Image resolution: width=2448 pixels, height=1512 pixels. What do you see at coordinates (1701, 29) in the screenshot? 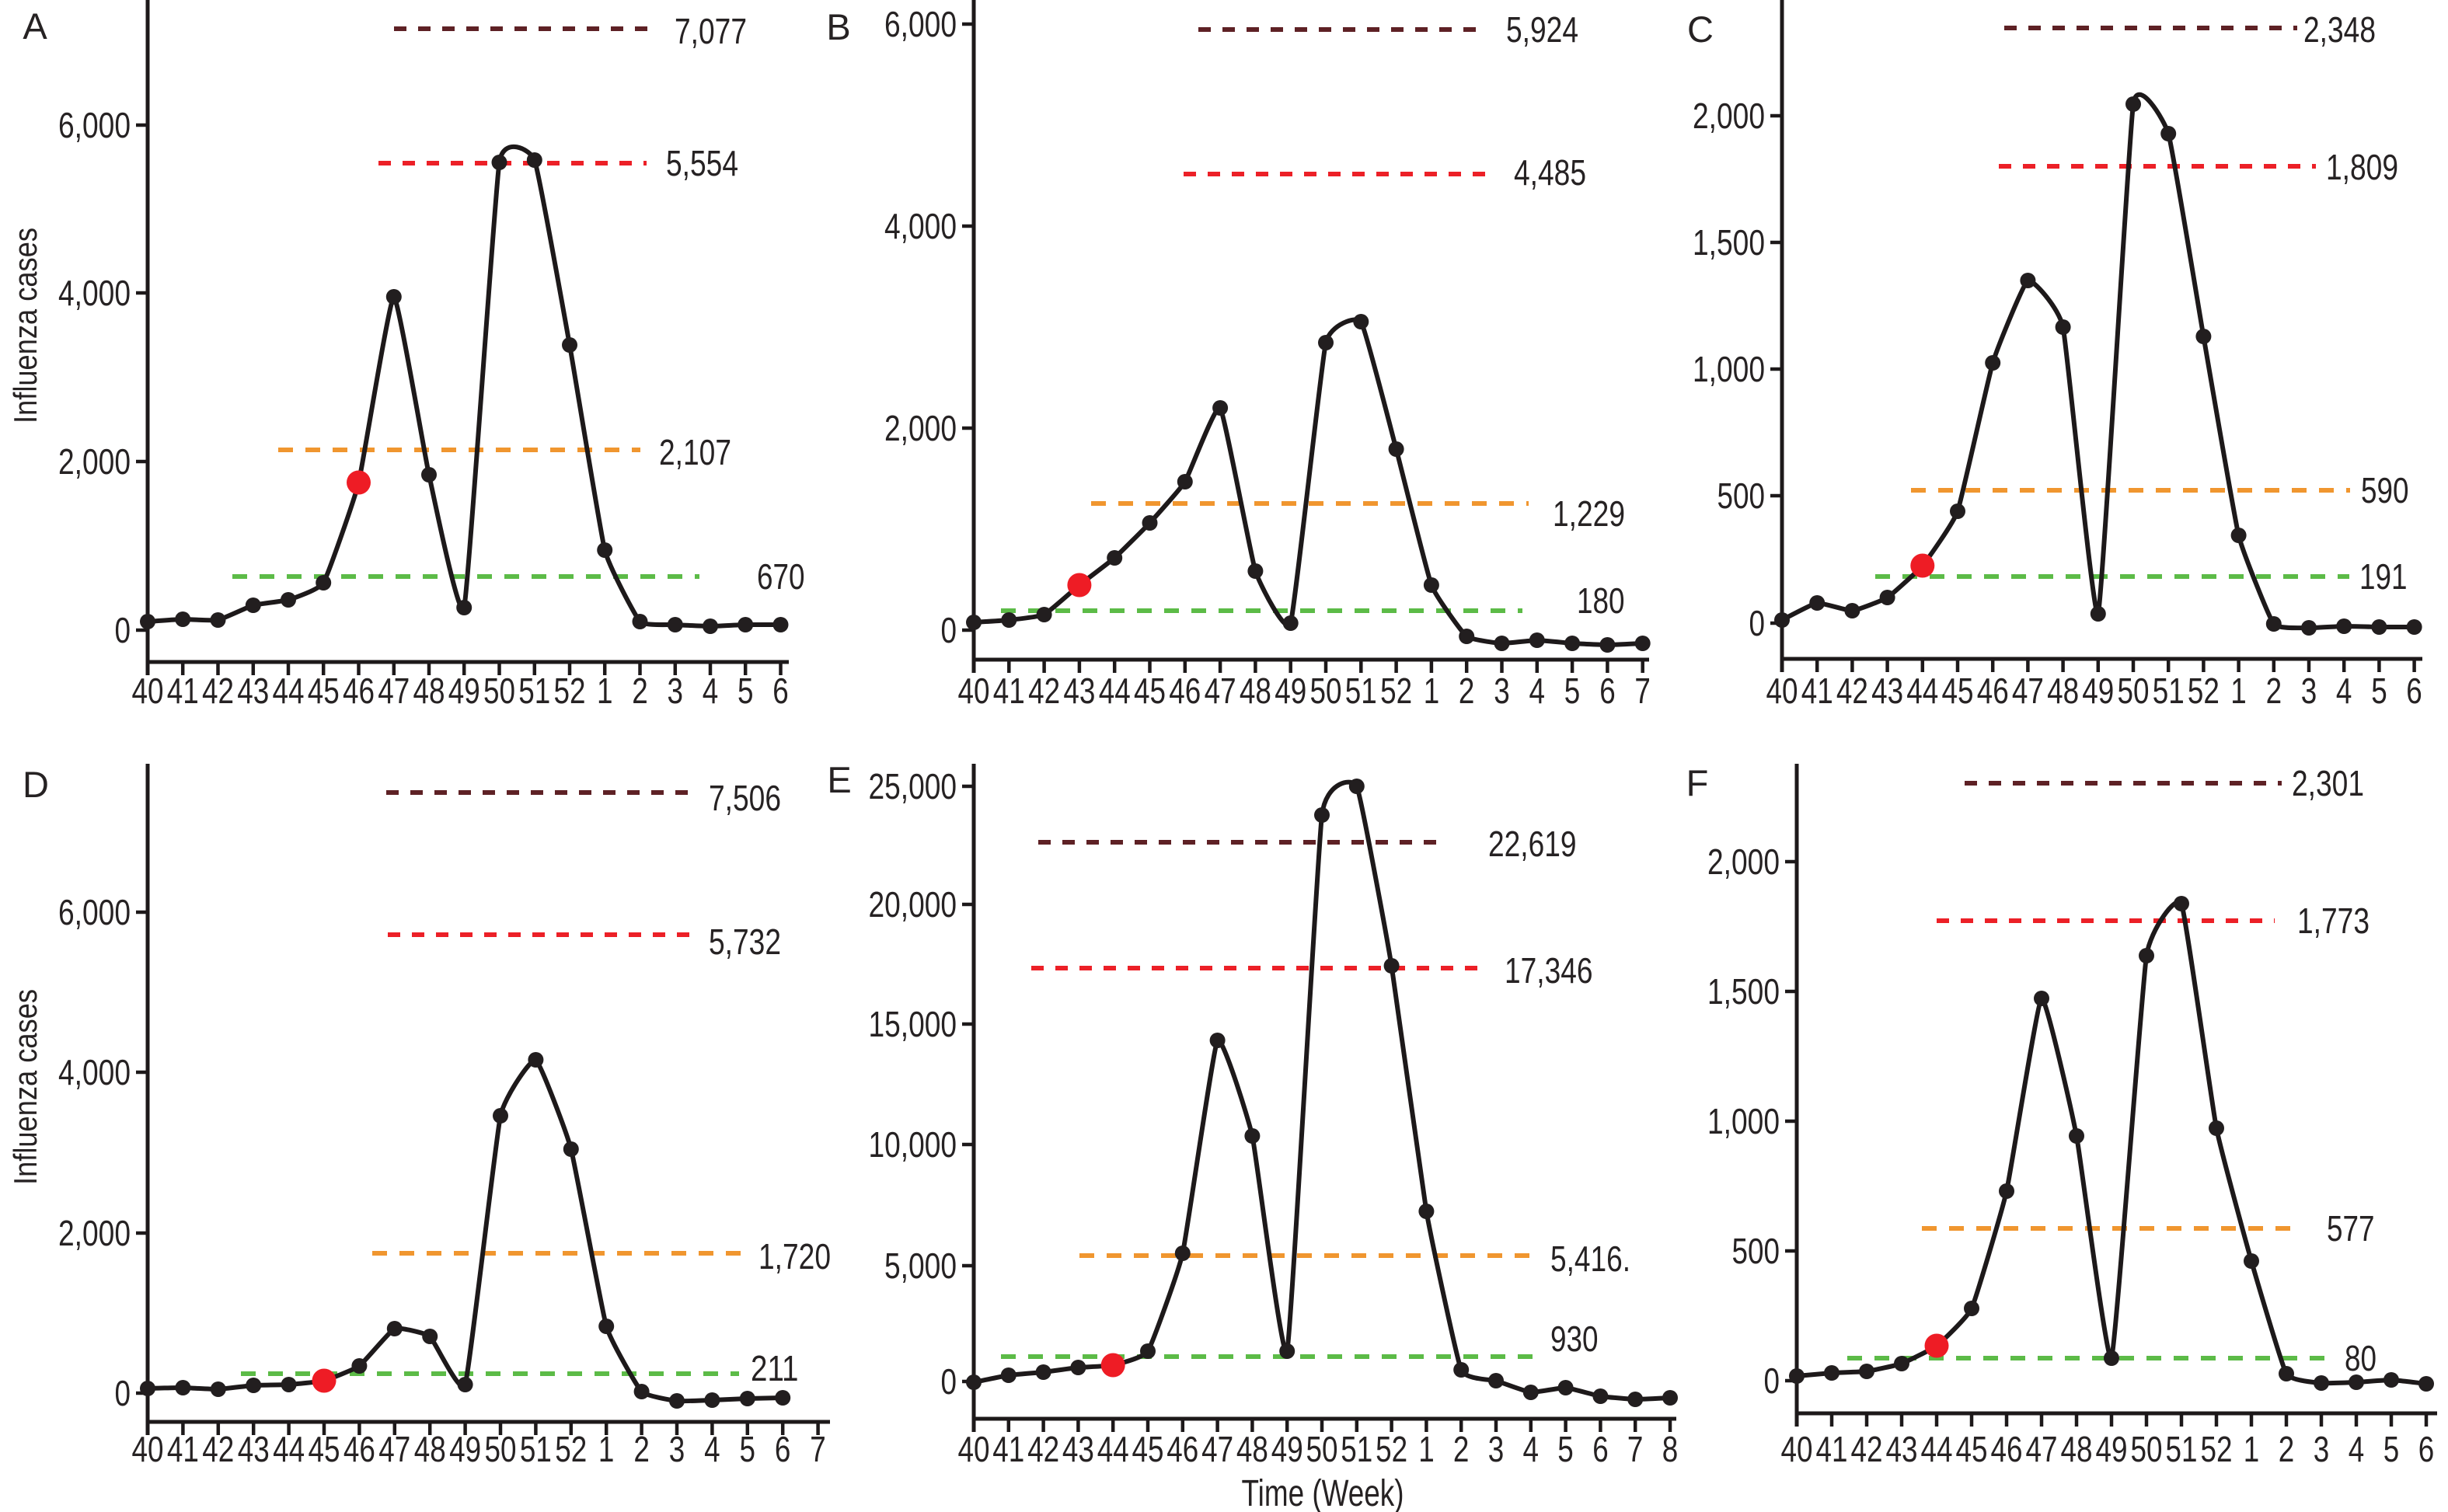
I see `svg-text: C` at bounding box center [1701, 29].